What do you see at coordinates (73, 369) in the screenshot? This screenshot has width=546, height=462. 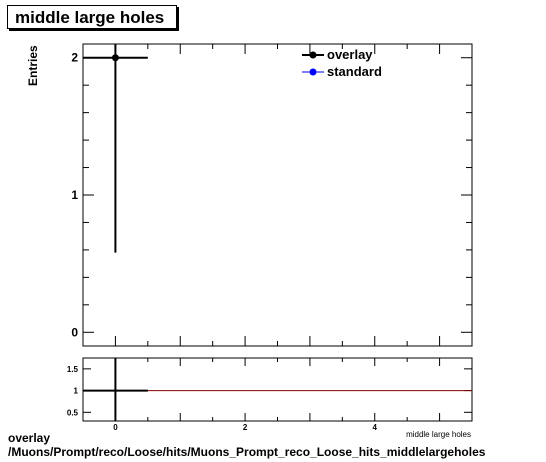 I see `ratio-y-tick-label: 1.5` at bounding box center [73, 369].